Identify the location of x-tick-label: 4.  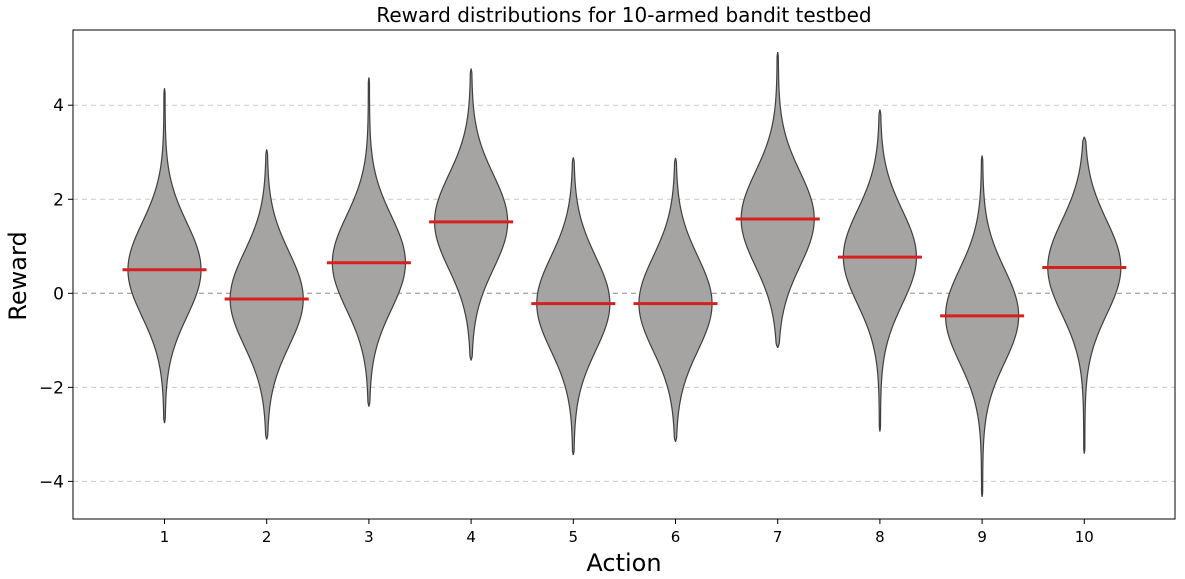
(471, 537).